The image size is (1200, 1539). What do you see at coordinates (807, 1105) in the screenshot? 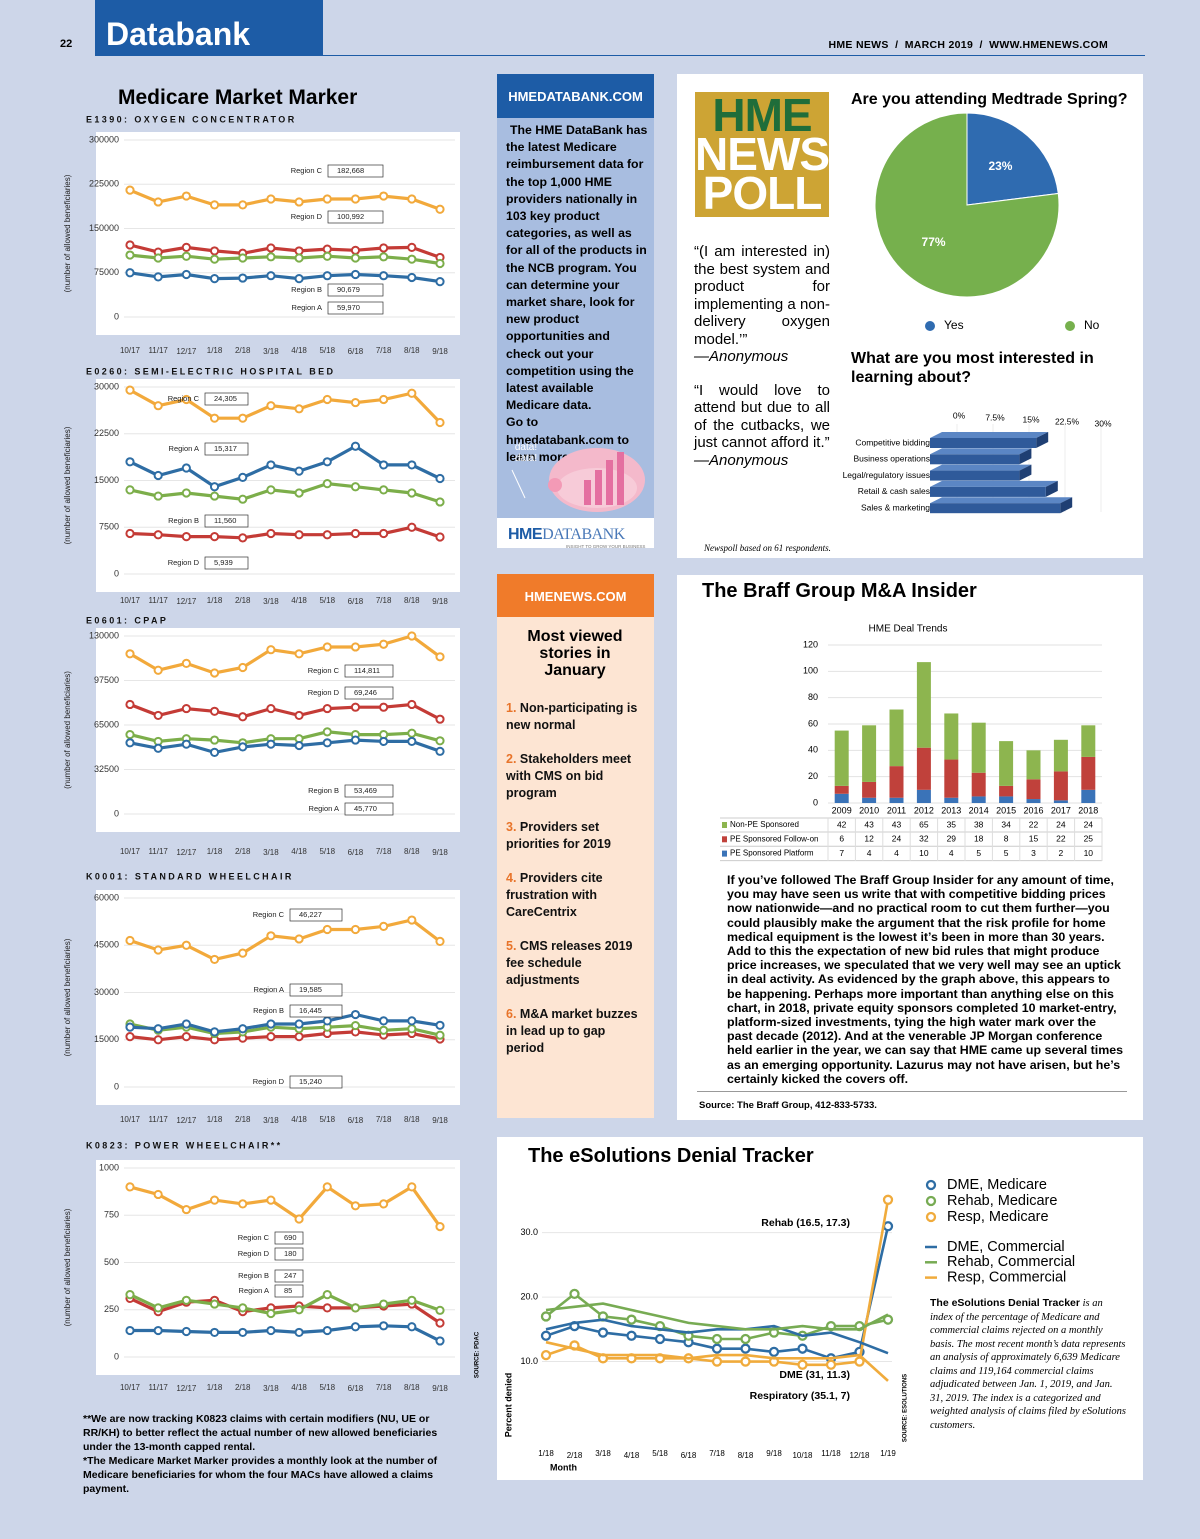
I see `source-text: The Braff Group, 412-833-5733.` at bounding box center [807, 1105].